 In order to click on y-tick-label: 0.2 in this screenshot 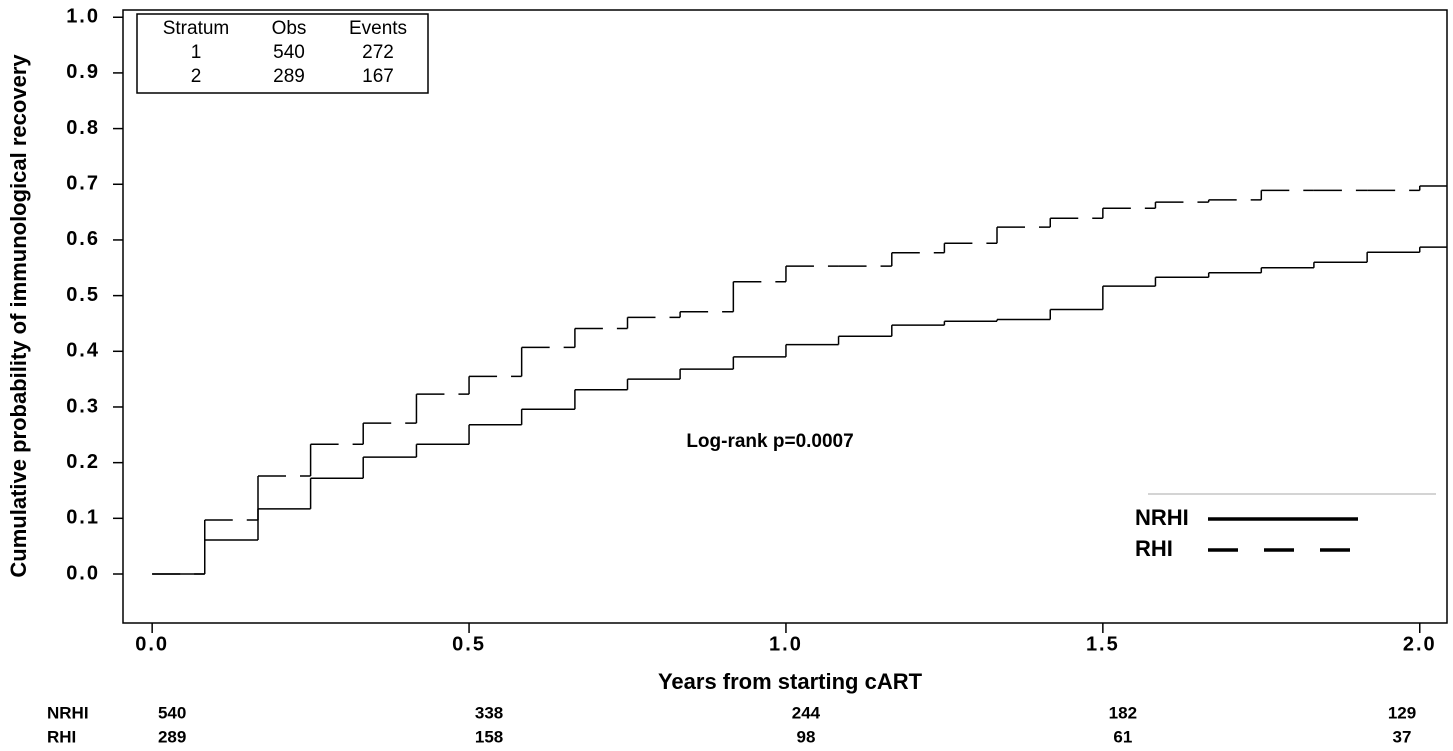, I will do `click(83, 462)`.